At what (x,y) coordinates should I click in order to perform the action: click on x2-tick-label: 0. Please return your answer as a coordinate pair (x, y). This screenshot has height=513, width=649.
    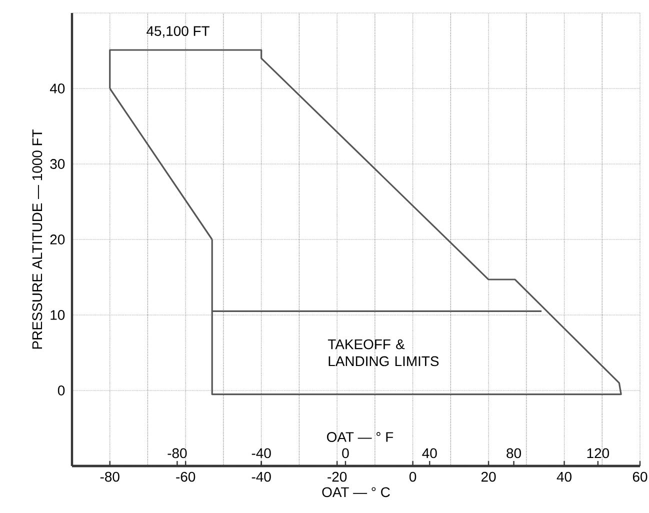
    Looking at the image, I should click on (345, 453).